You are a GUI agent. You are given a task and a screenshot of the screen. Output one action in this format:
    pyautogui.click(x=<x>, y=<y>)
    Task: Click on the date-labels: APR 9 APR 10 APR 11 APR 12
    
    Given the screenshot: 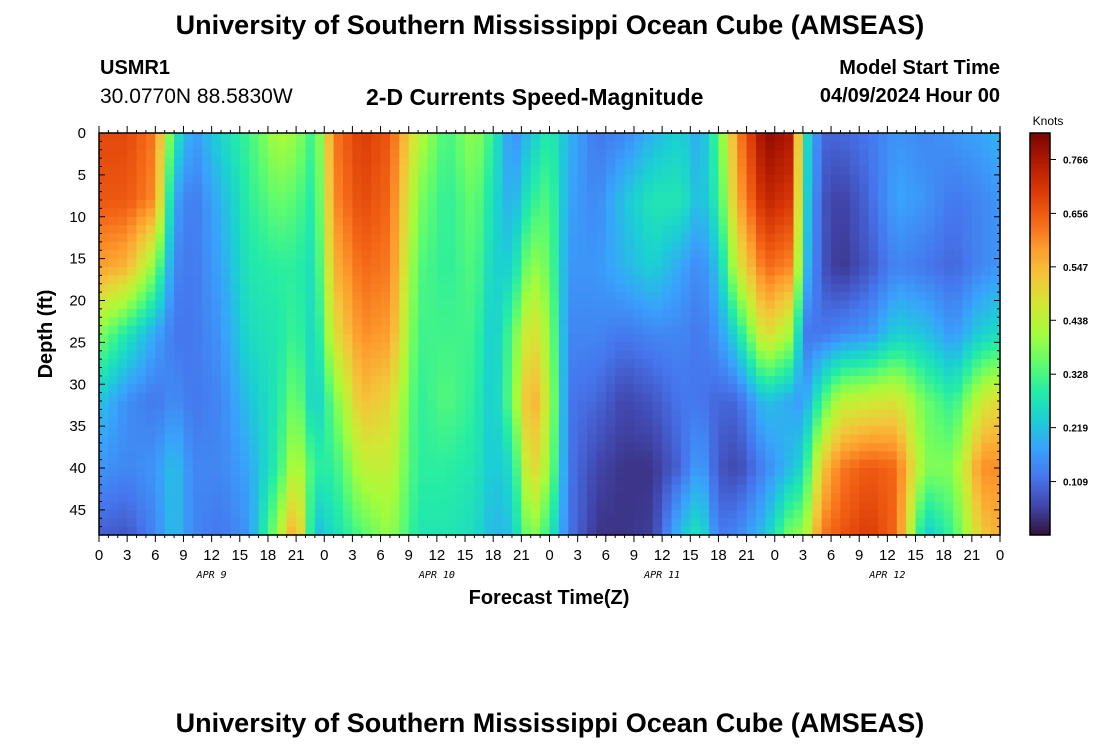 What is the action you would take?
    pyautogui.click(x=551, y=575)
    